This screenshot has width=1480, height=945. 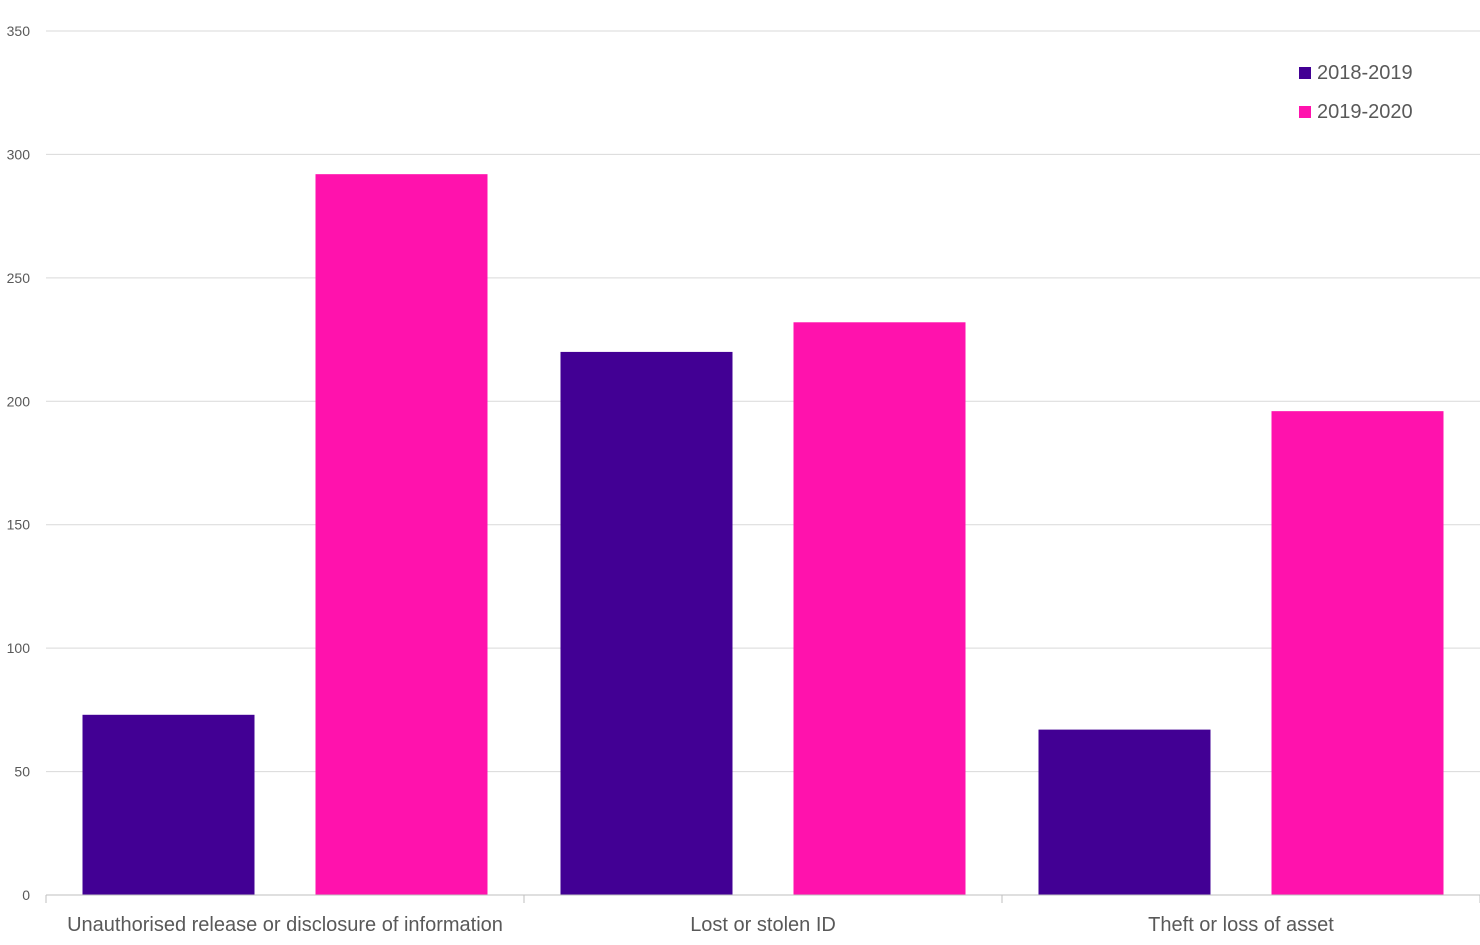 I want to click on y-tick-label: 0, so click(x=26, y=895).